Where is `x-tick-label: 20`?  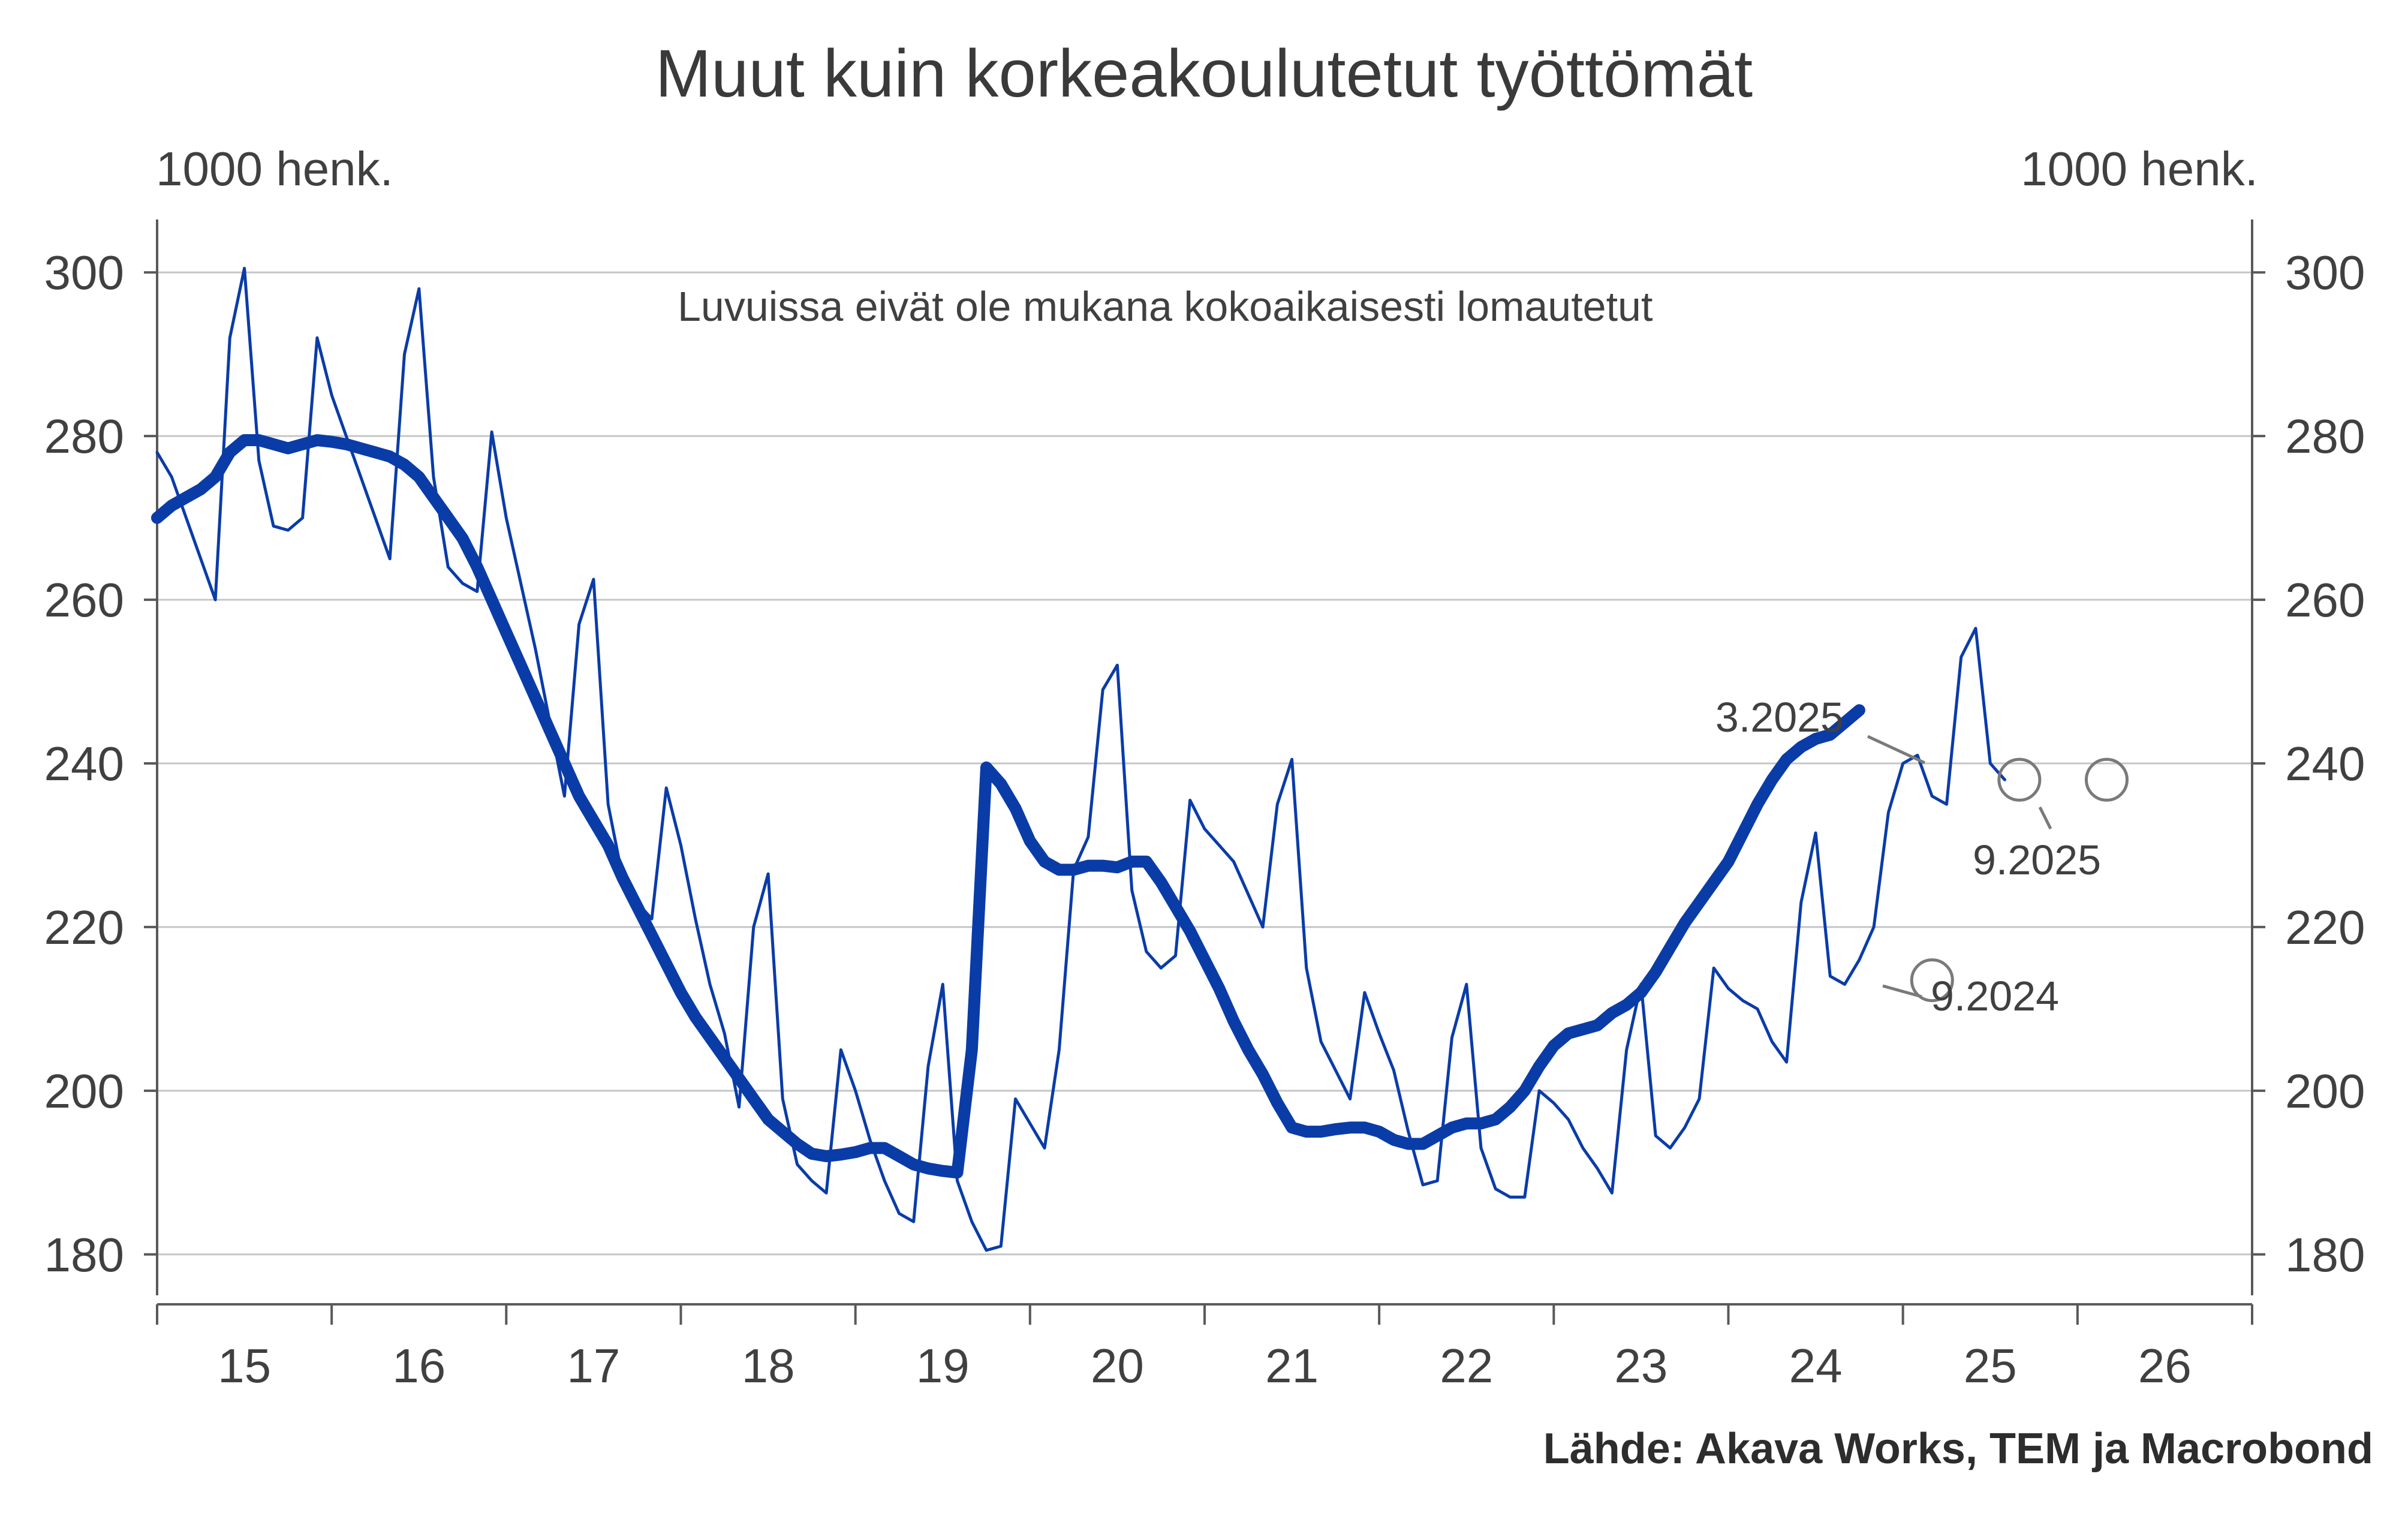 x-tick-label: 20 is located at coordinates (1117, 1365).